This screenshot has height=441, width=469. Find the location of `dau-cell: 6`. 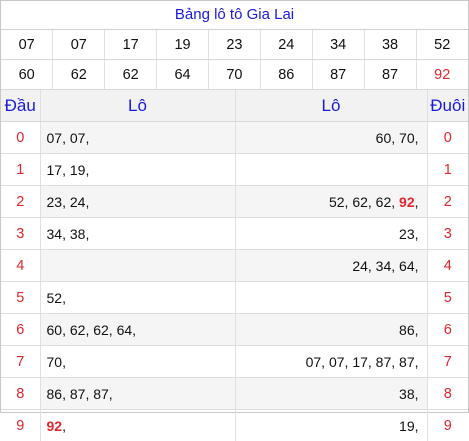

dau-cell: 6 is located at coordinates (20, 330).